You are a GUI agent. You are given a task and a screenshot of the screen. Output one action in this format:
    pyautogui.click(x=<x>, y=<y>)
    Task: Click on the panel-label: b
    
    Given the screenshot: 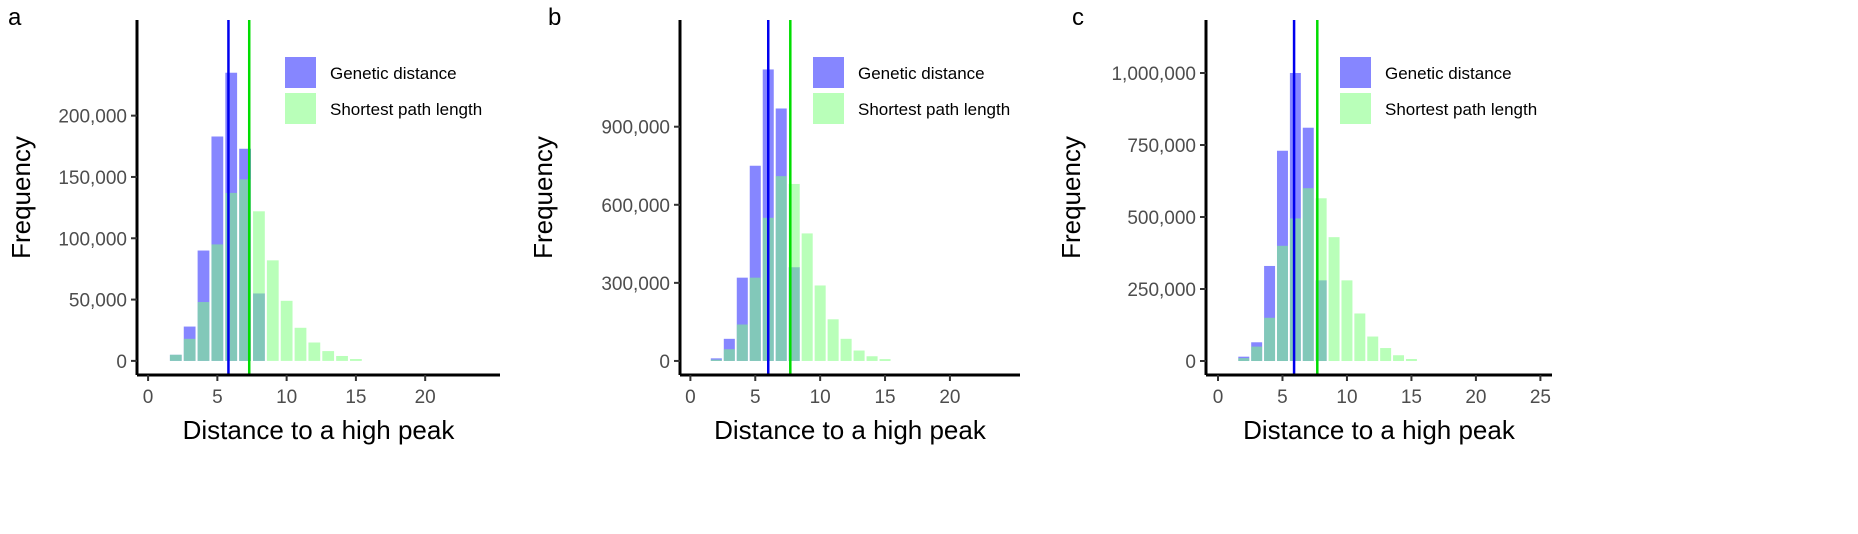 What is the action you would take?
    pyautogui.click(x=554, y=17)
    